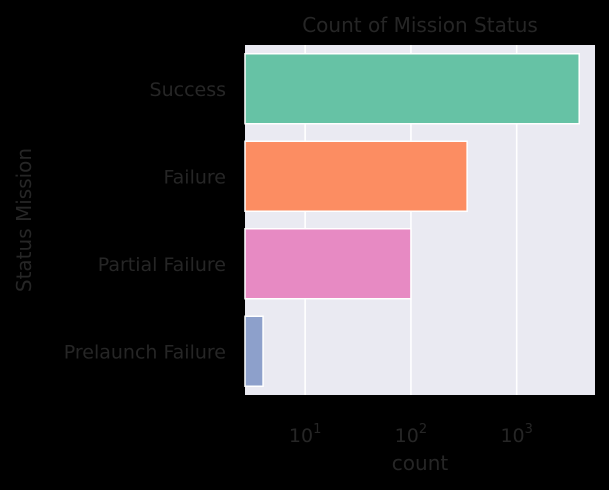 The image size is (609, 490). What do you see at coordinates (254, 351) in the screenshot?
I see `bar-prelaunch-failure` at bounding box center [254, 351].